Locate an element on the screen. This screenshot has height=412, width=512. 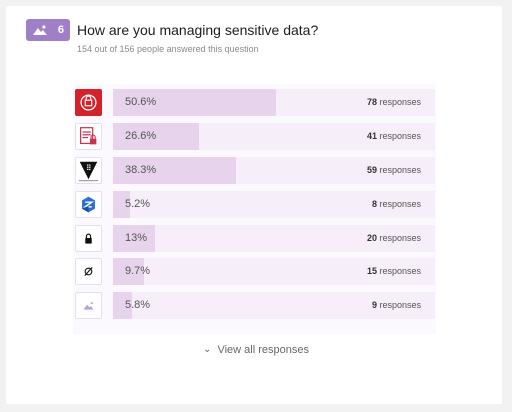
bar-track: 13% 20 responses is located at coordinates (274, 238).